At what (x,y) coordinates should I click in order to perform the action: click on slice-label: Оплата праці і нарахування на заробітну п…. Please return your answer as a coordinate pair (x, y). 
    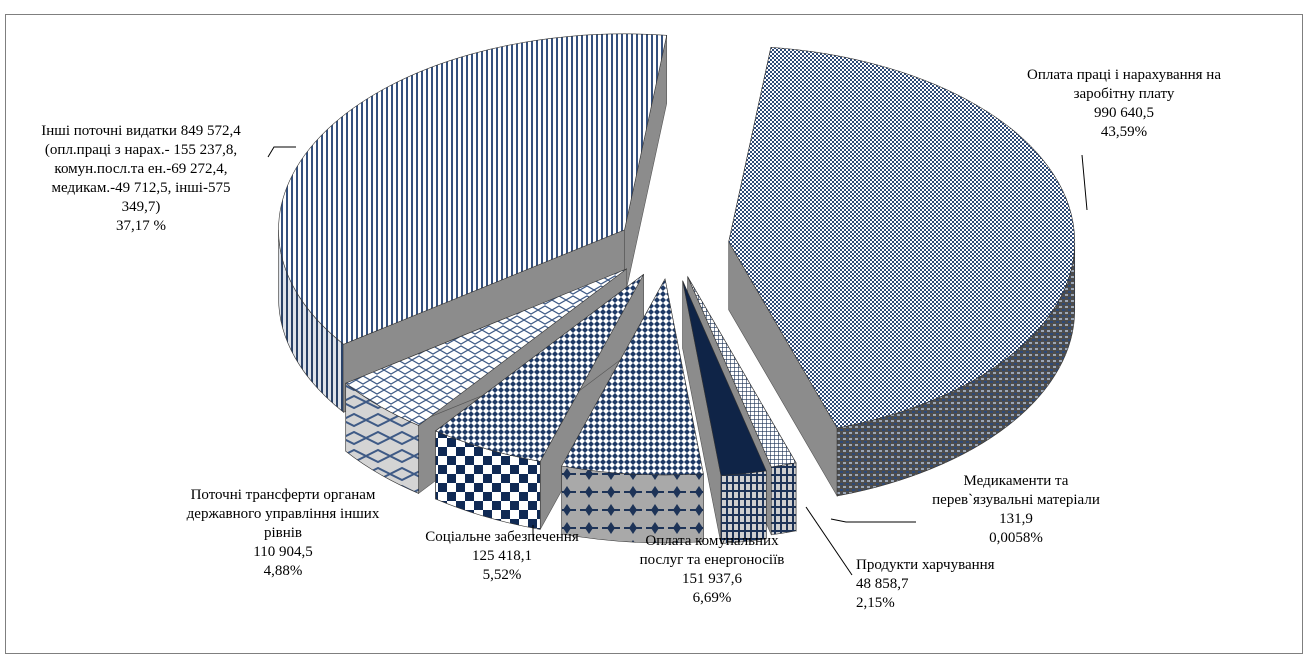
    Looking at the image, I should click on (1124, 103).